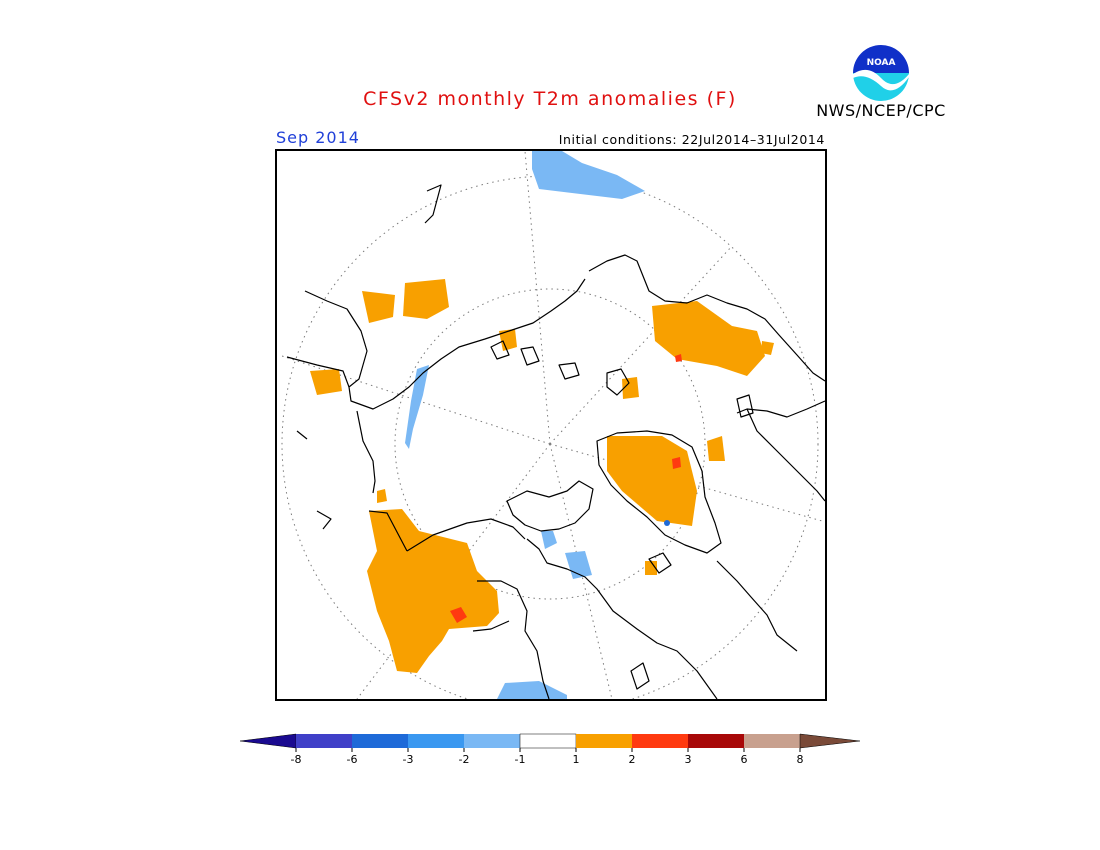 The height and width of the screenshot is (850, 1100). What do you see at coordinates (408, 759) in the screenshot?
I see `colorbar-tick-label: -3` at bounding box center [408, 759].